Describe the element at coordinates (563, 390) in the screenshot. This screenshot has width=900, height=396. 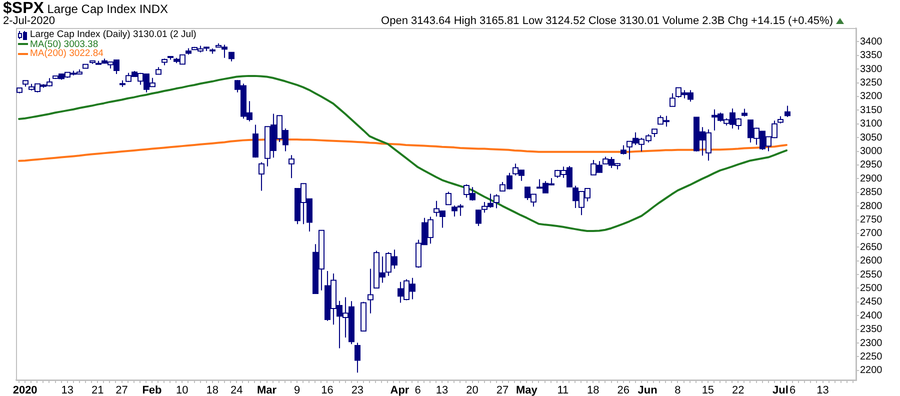
I see `x-tick-label: 11` at that location.